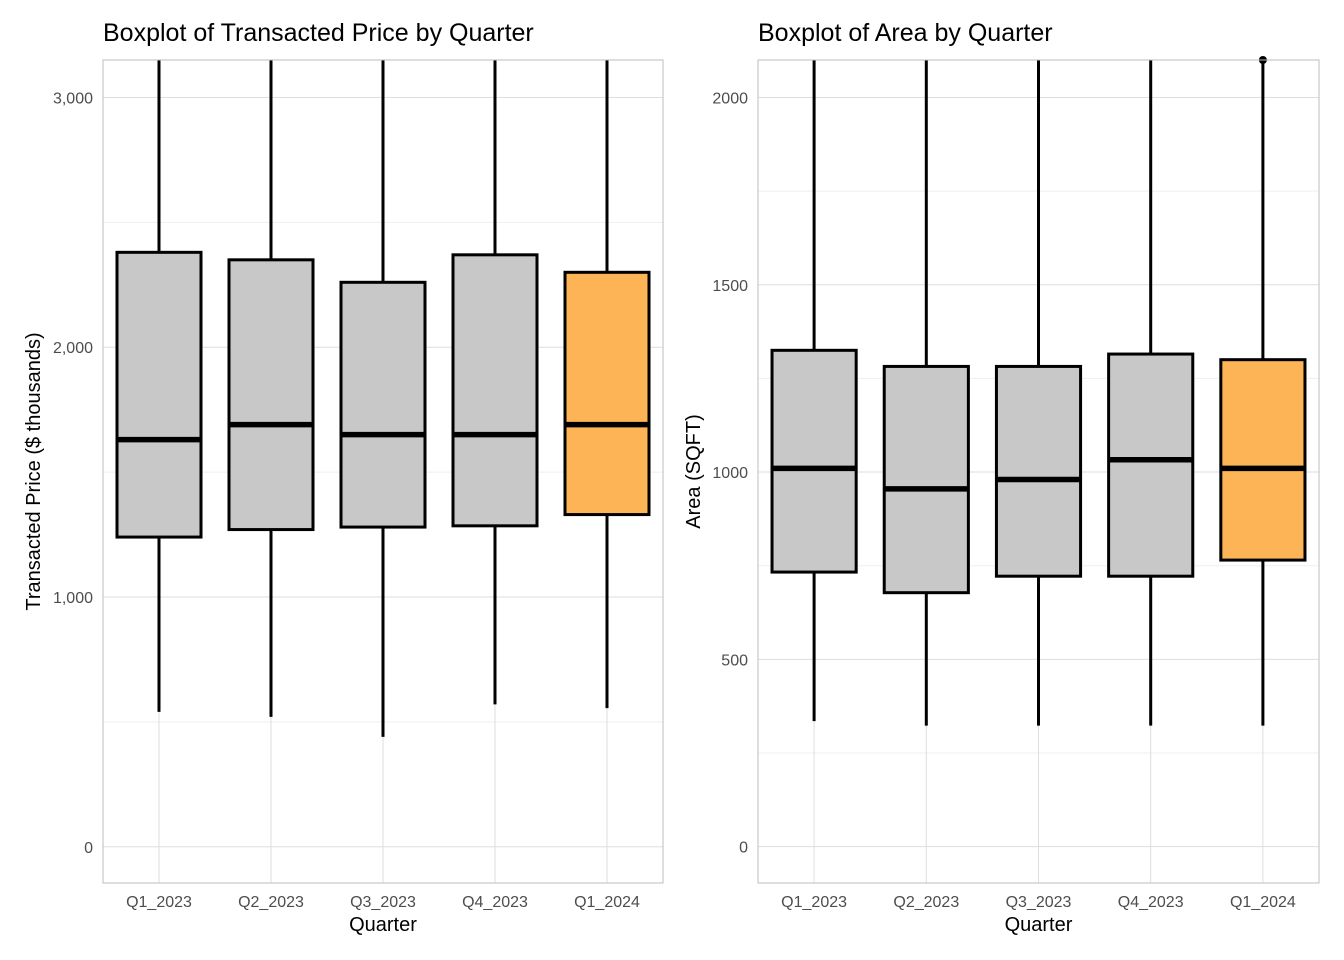 This screenshot has width=1344, height=960. What do you see at coordinates (734, 660) in the screenshot?
I see `y-tick-label: 500` at bounding box center [734, 660].